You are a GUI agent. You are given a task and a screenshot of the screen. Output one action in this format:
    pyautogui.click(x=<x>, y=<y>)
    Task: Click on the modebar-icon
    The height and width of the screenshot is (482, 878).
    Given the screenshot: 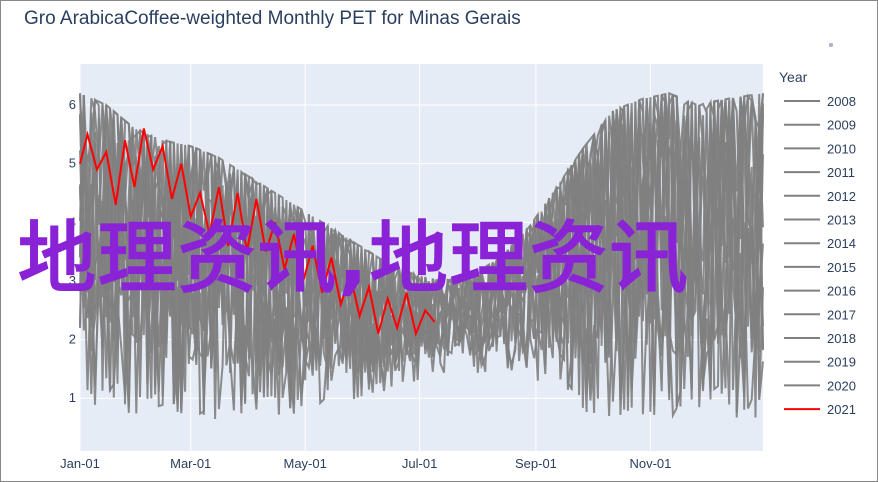 What is the action you would take?
    pyautogui.click(x=831, y=45)
    